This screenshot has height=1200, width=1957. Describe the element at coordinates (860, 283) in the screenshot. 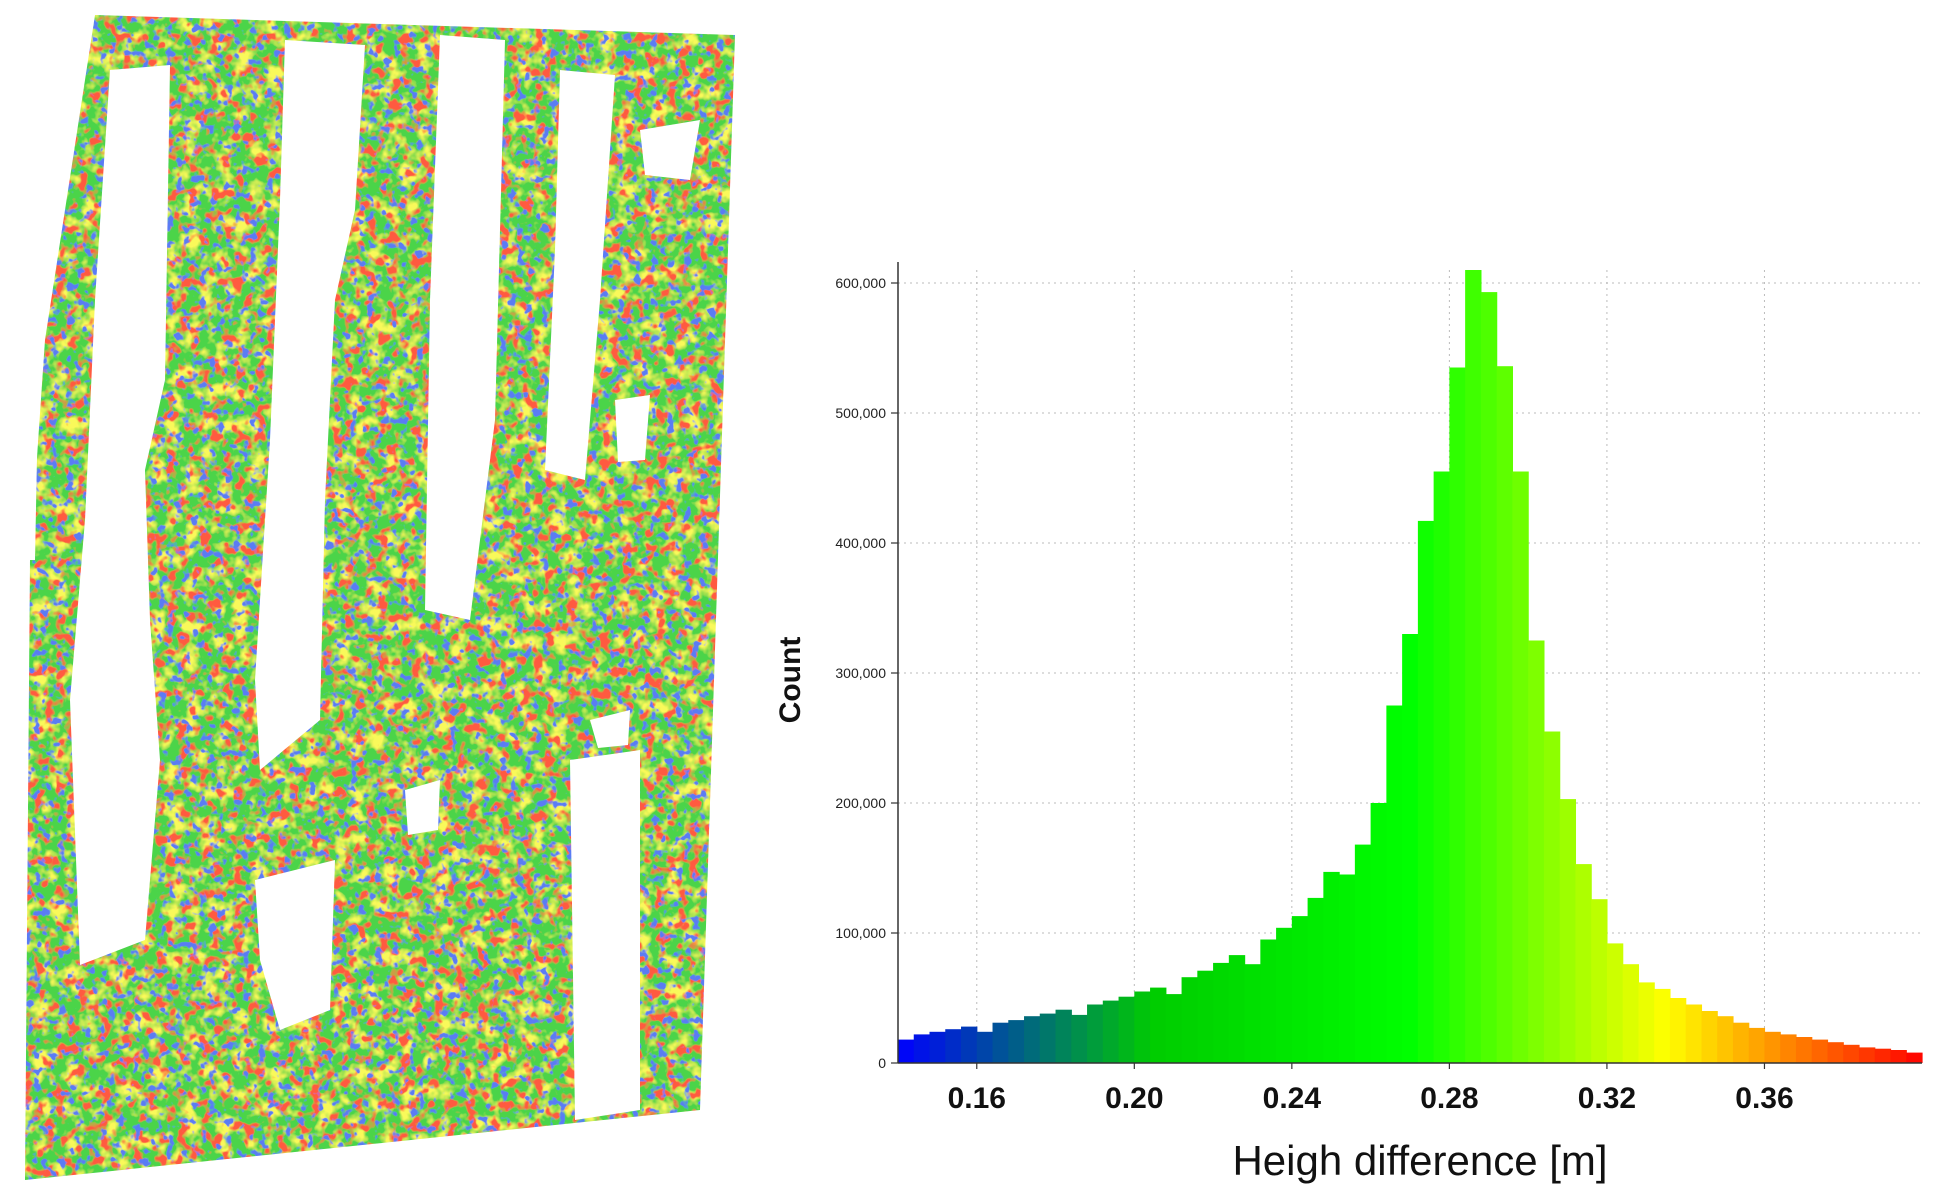

I see `y-tick-label: 600,000` at that location.